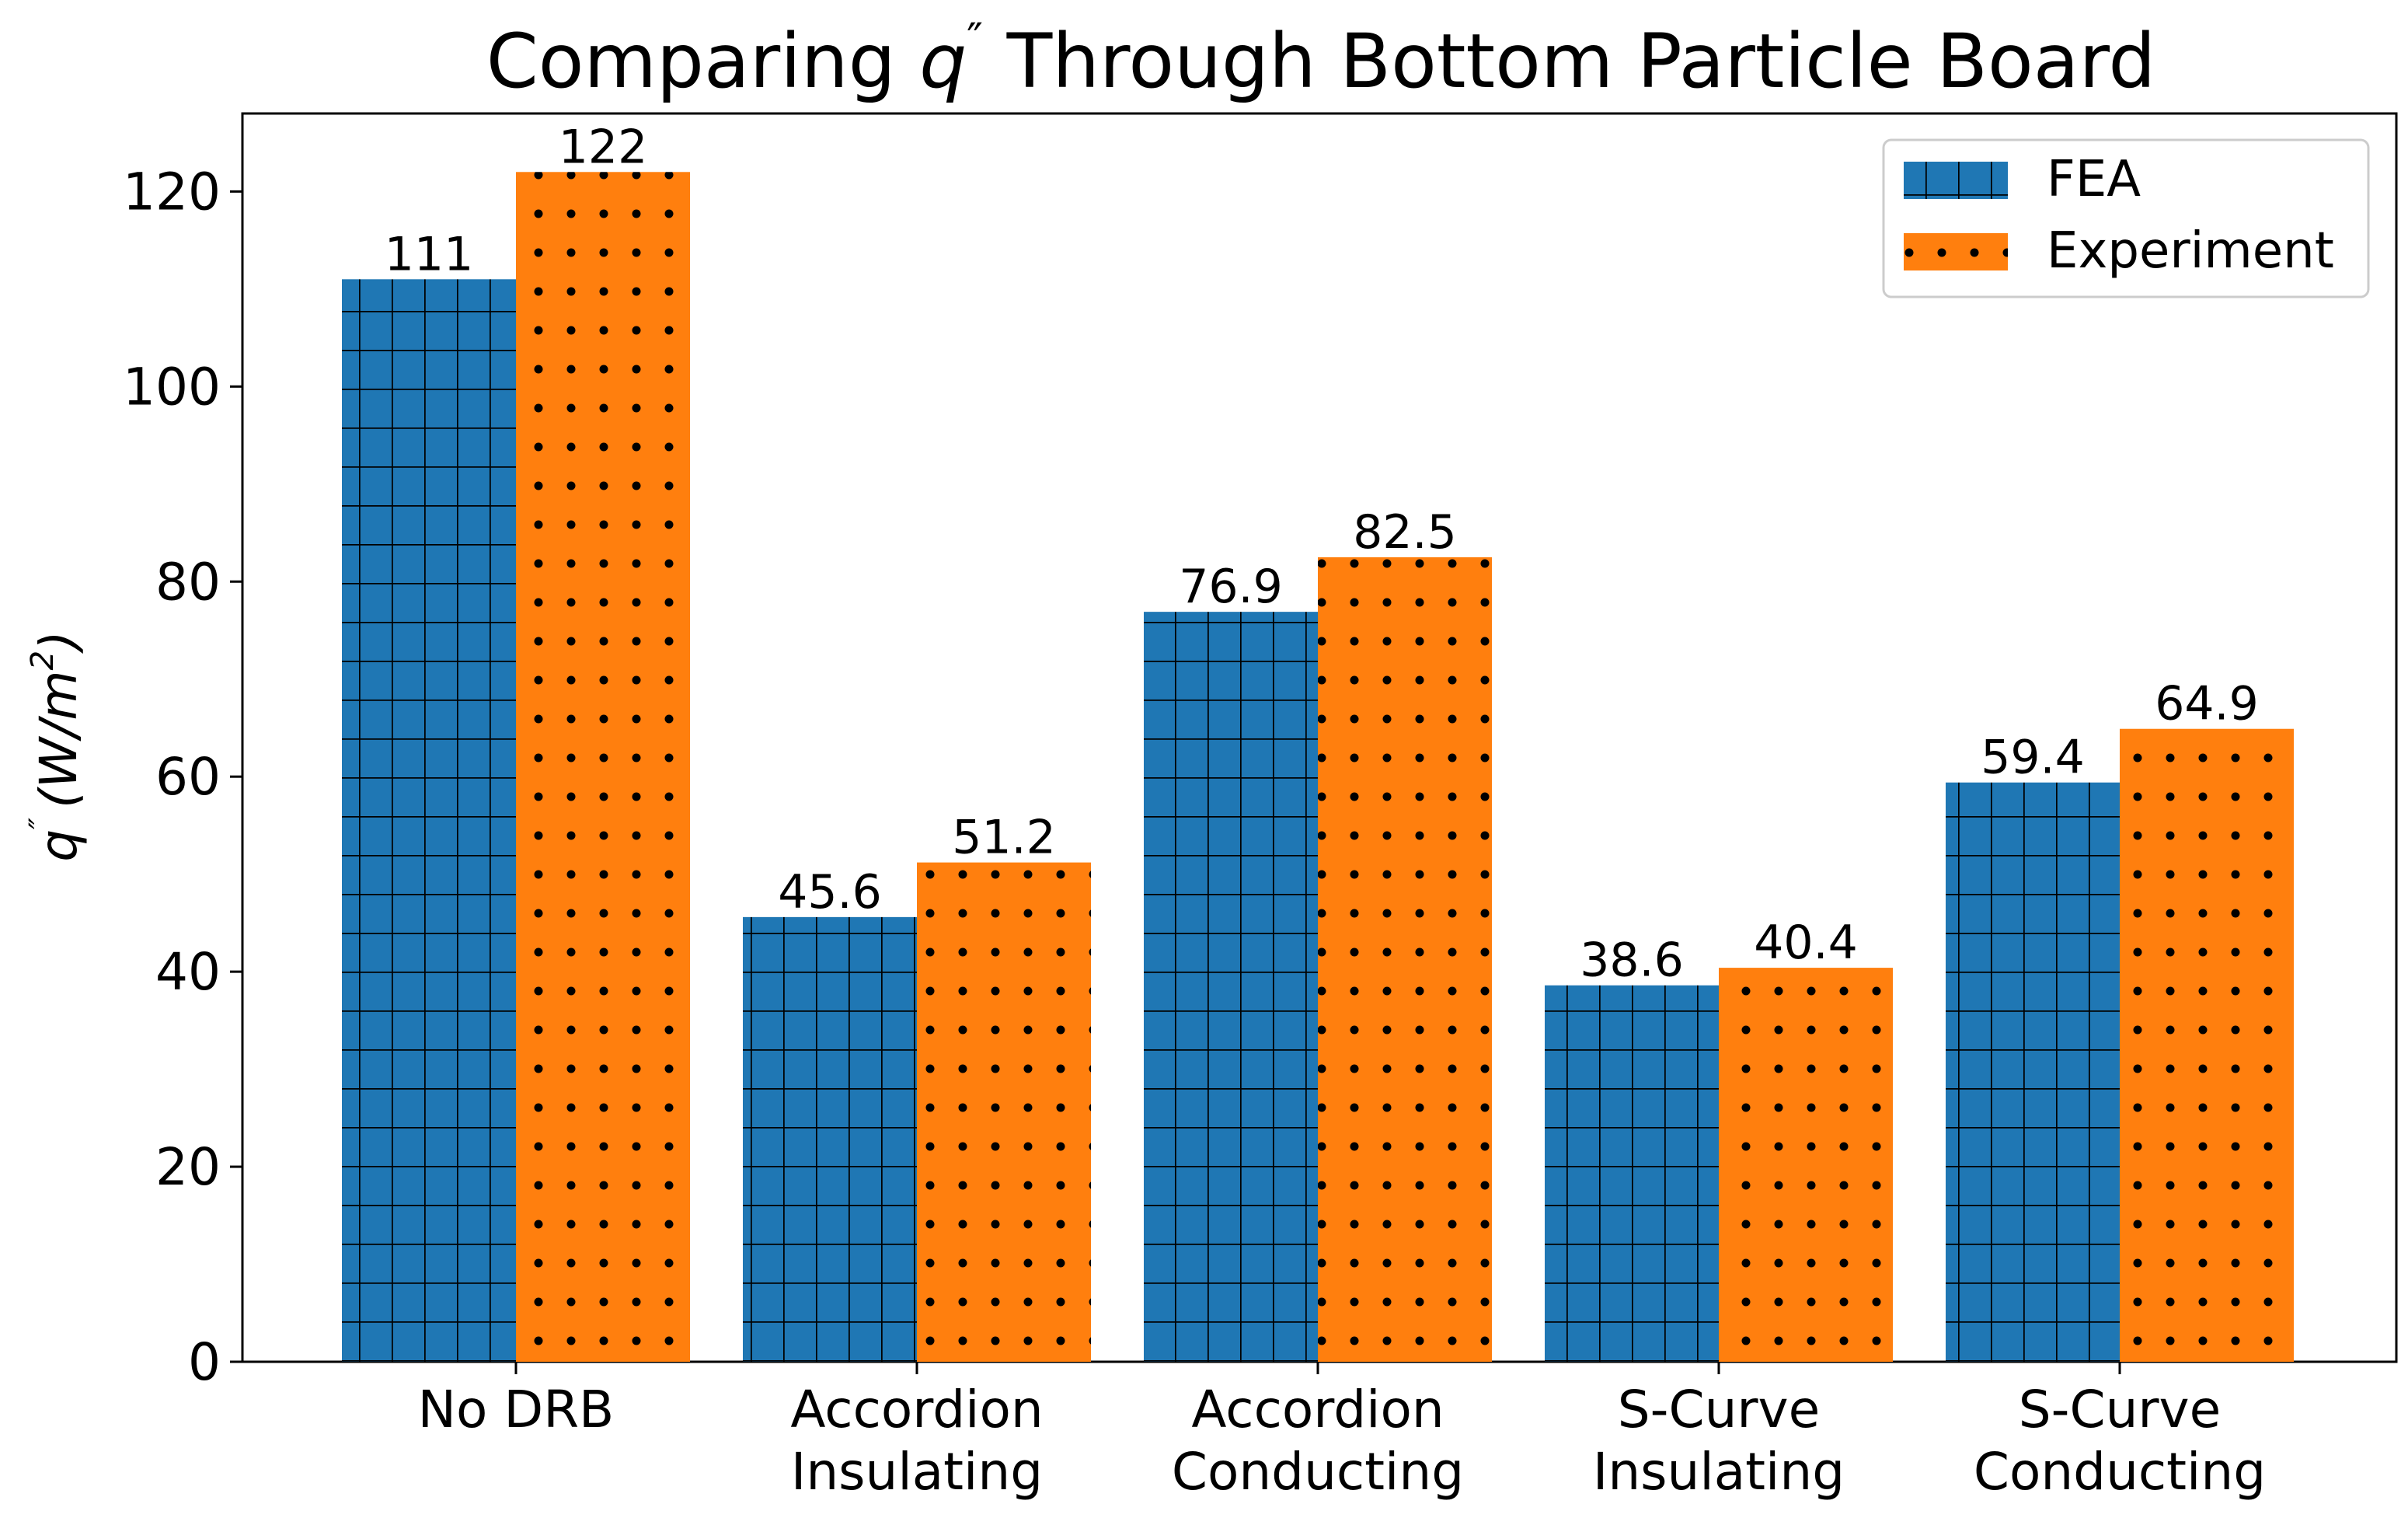 This screenshot has height=1525, width=2408. I want to click on y-axis-ticks: 0 20 40 60 80 100 120, so click(182, 777).